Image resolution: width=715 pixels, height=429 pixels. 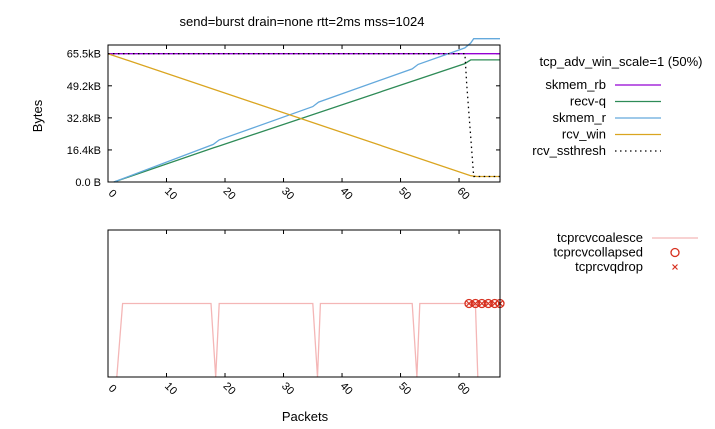 I want to click on legend-item-rcv-ssthresh-label: rcv_ssthresh, so click(x=569, y=150).